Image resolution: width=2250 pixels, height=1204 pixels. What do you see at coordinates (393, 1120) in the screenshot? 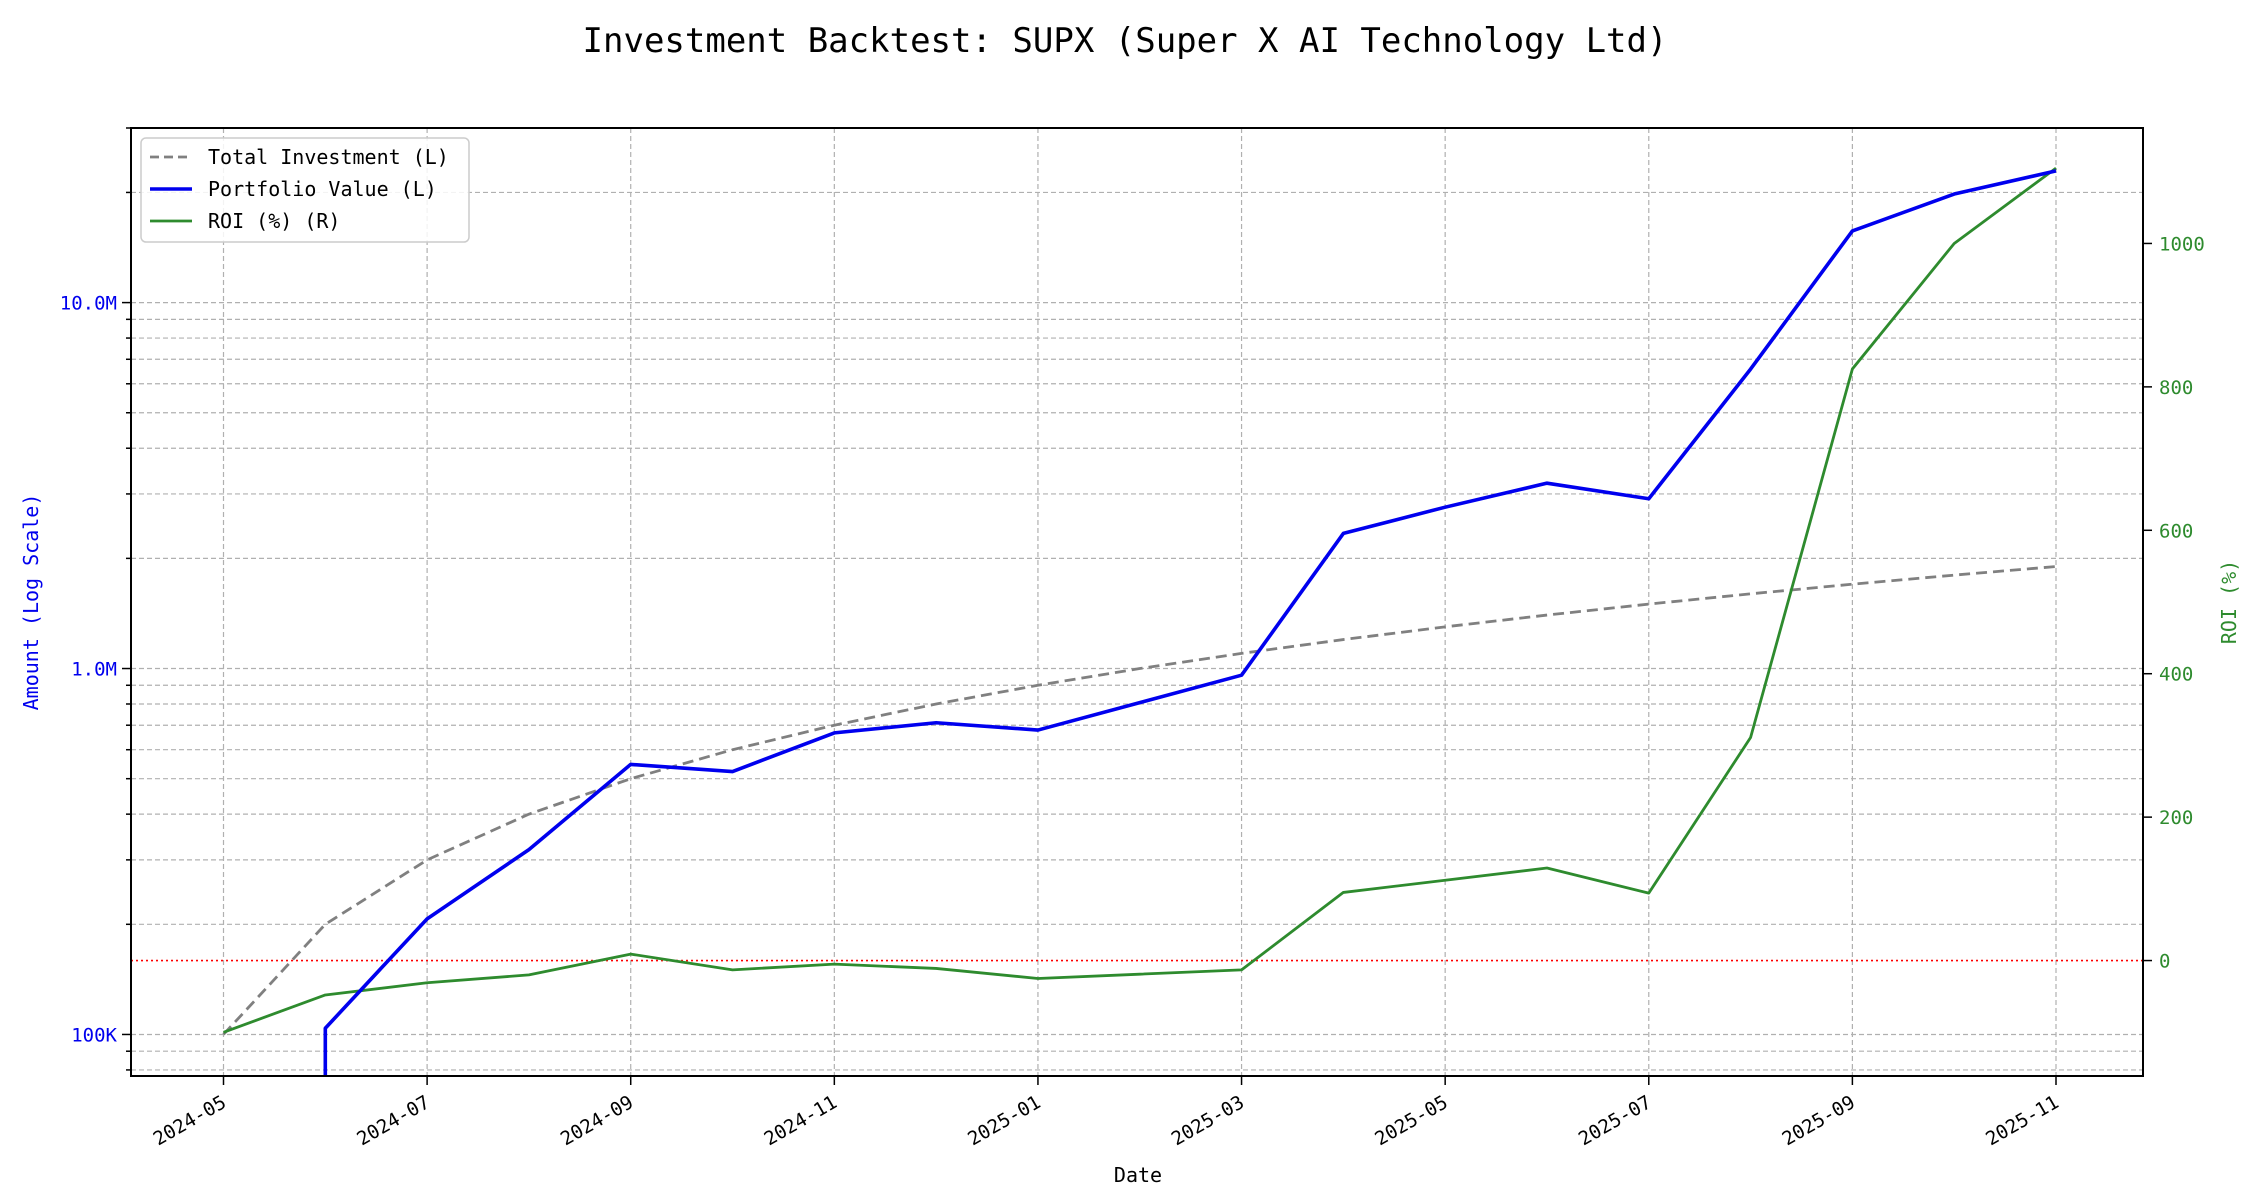
I see `x-tick-label: 2024-07` at bounding box center [393, 1120].